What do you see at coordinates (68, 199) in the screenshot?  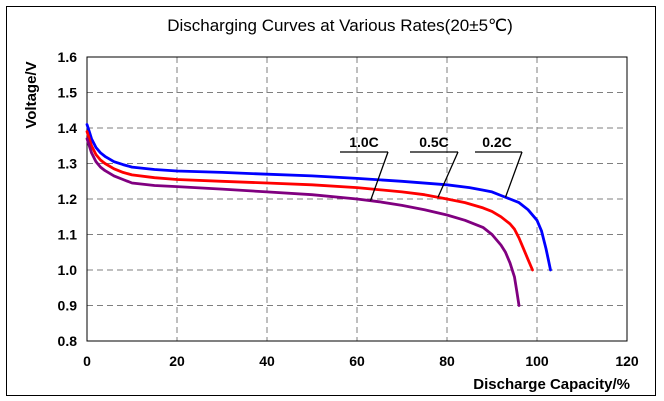 I see `y-tick-label: 1.2` at bounding box center [68, 199].